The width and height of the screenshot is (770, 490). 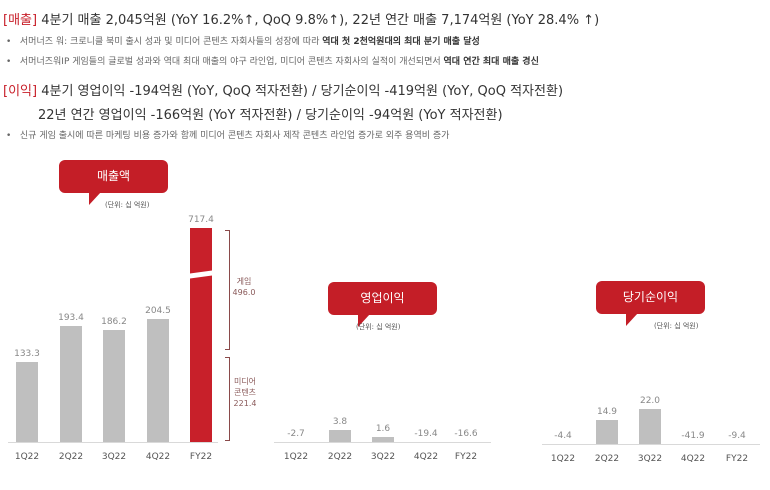 I want to click on breakdown-value: 221.4, so click(x=245, y=403).